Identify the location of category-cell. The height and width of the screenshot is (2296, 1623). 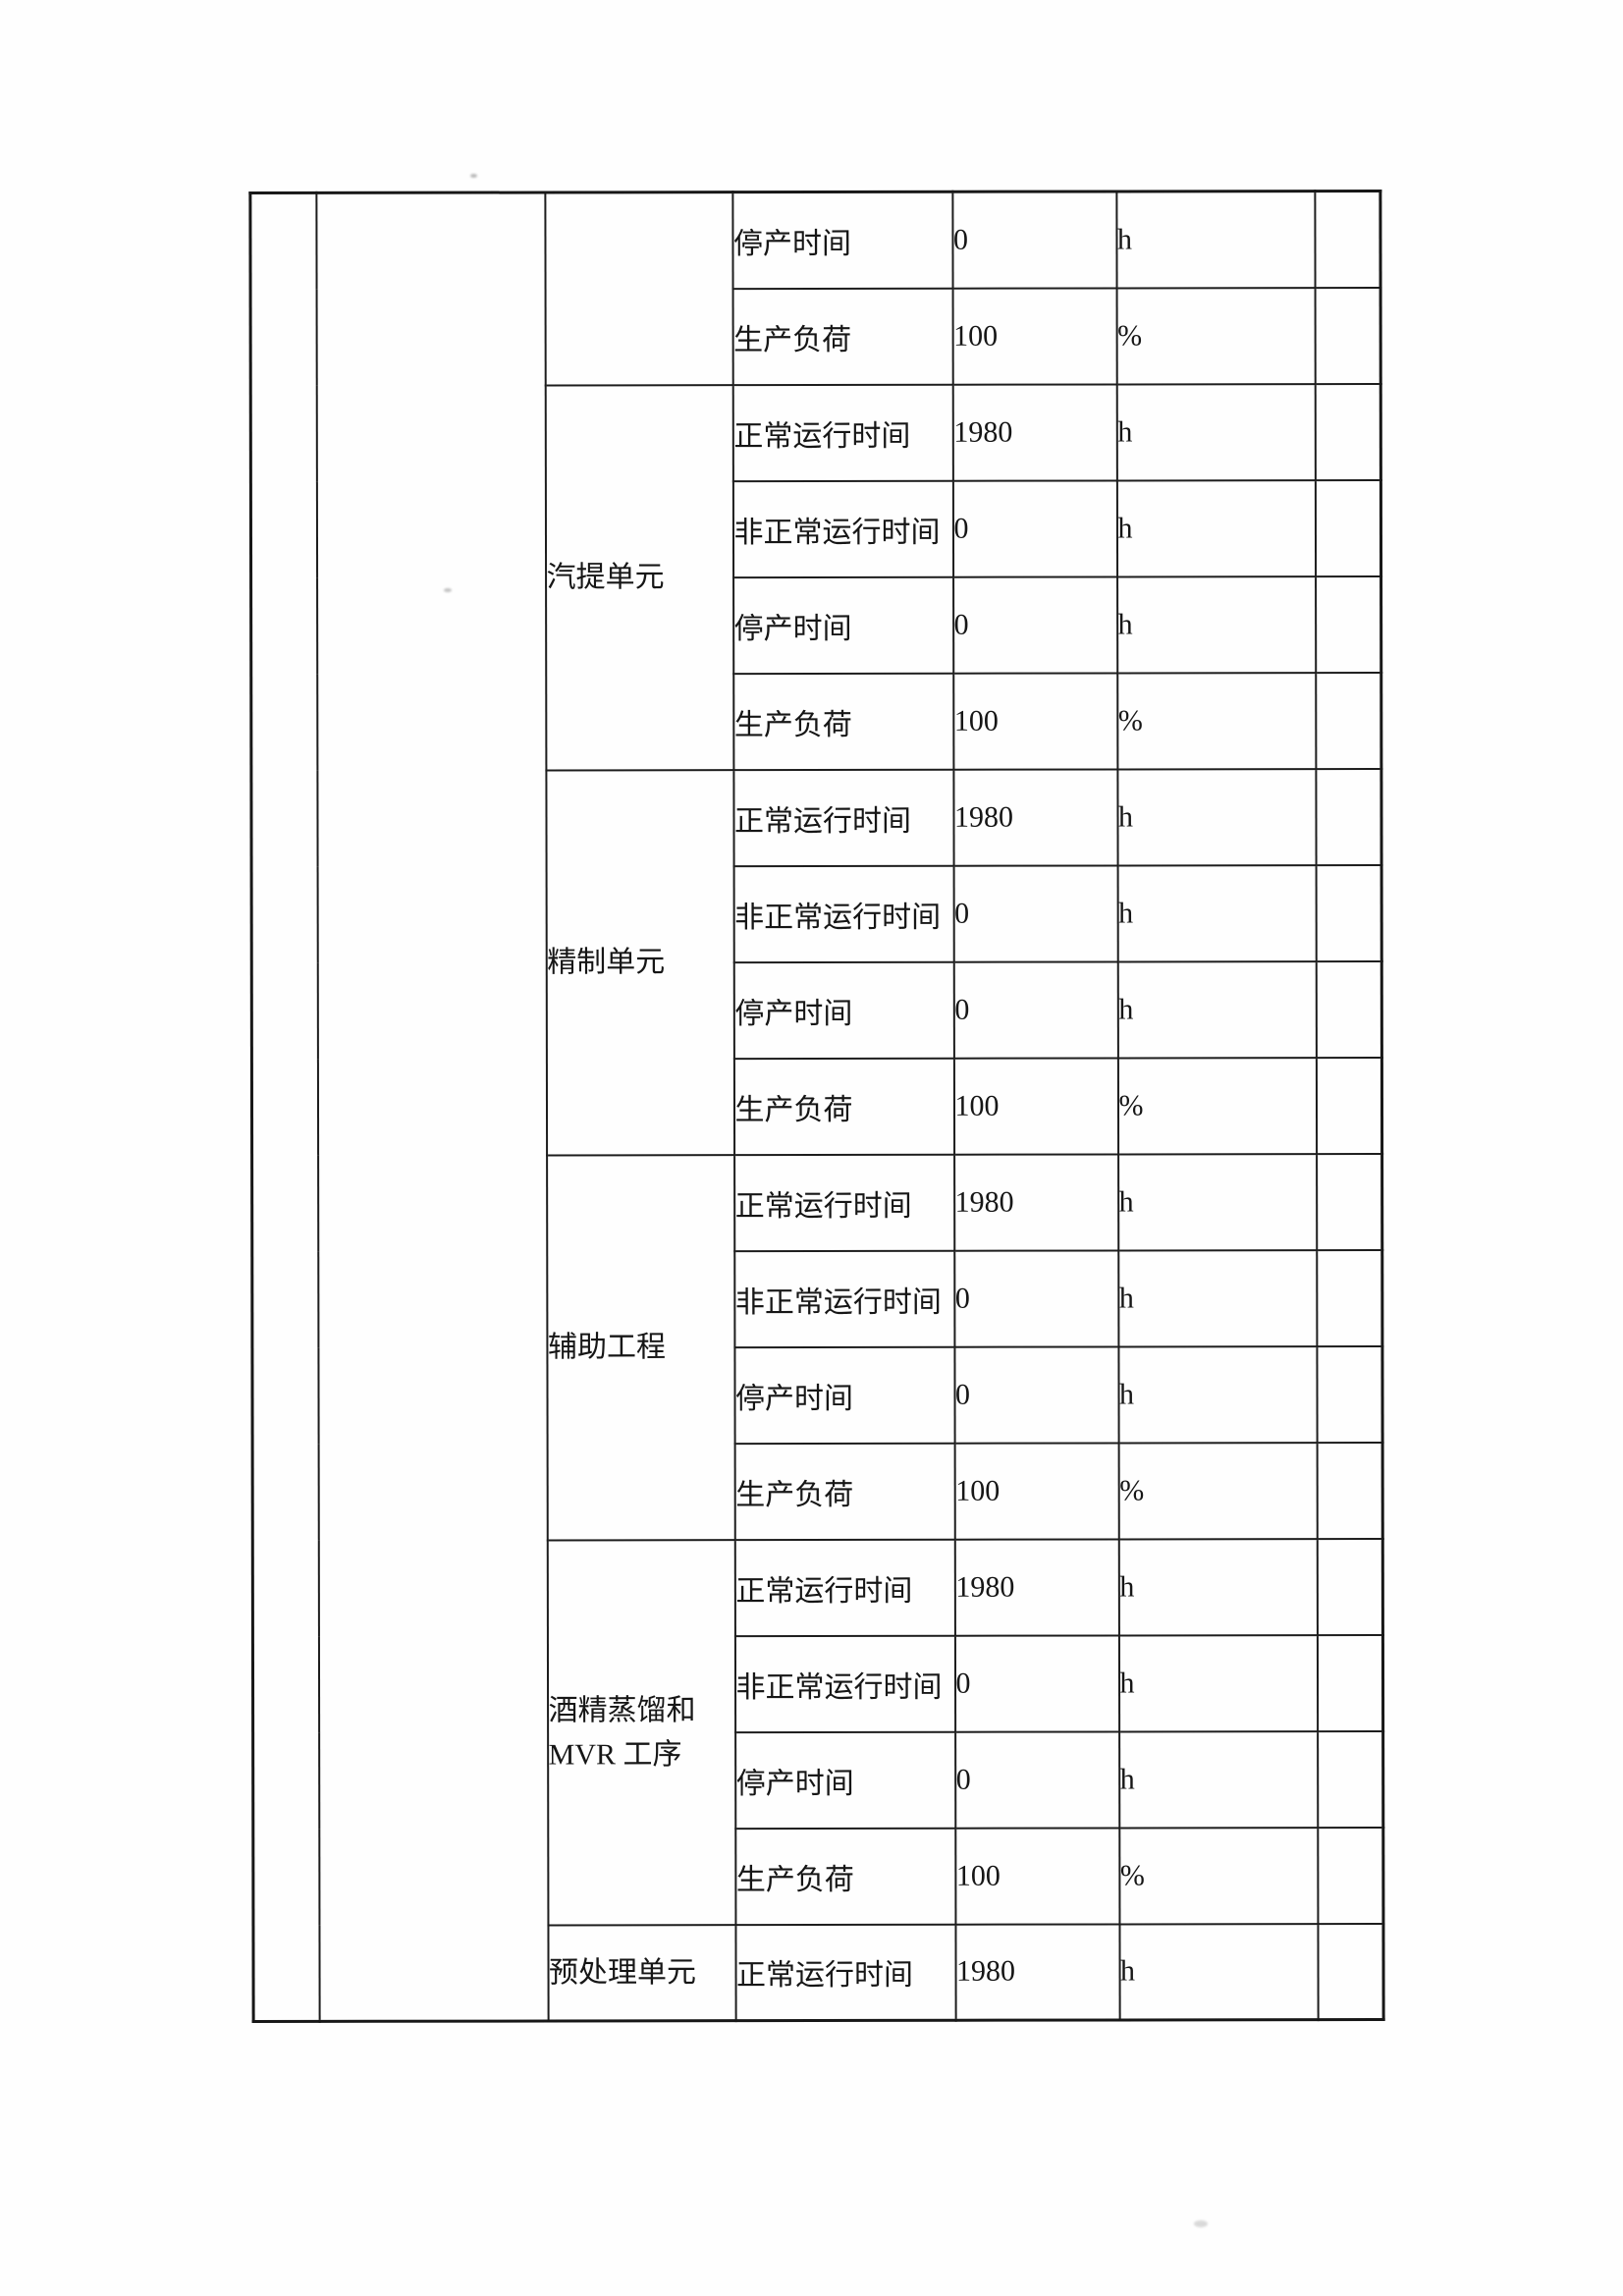
(432, 1106).